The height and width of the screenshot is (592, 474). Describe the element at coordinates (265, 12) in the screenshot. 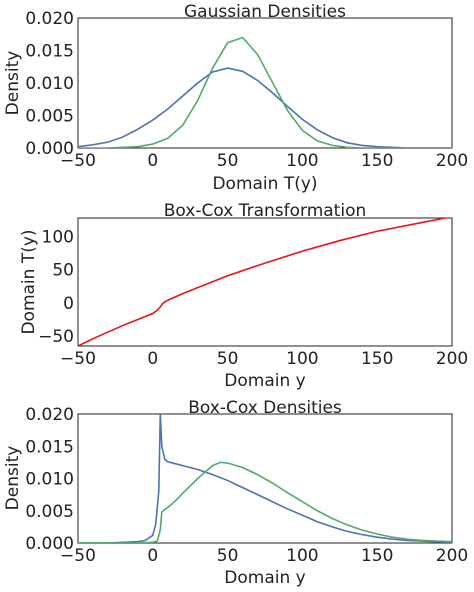

I see `chart-title: Gaussian Densities` at that location.